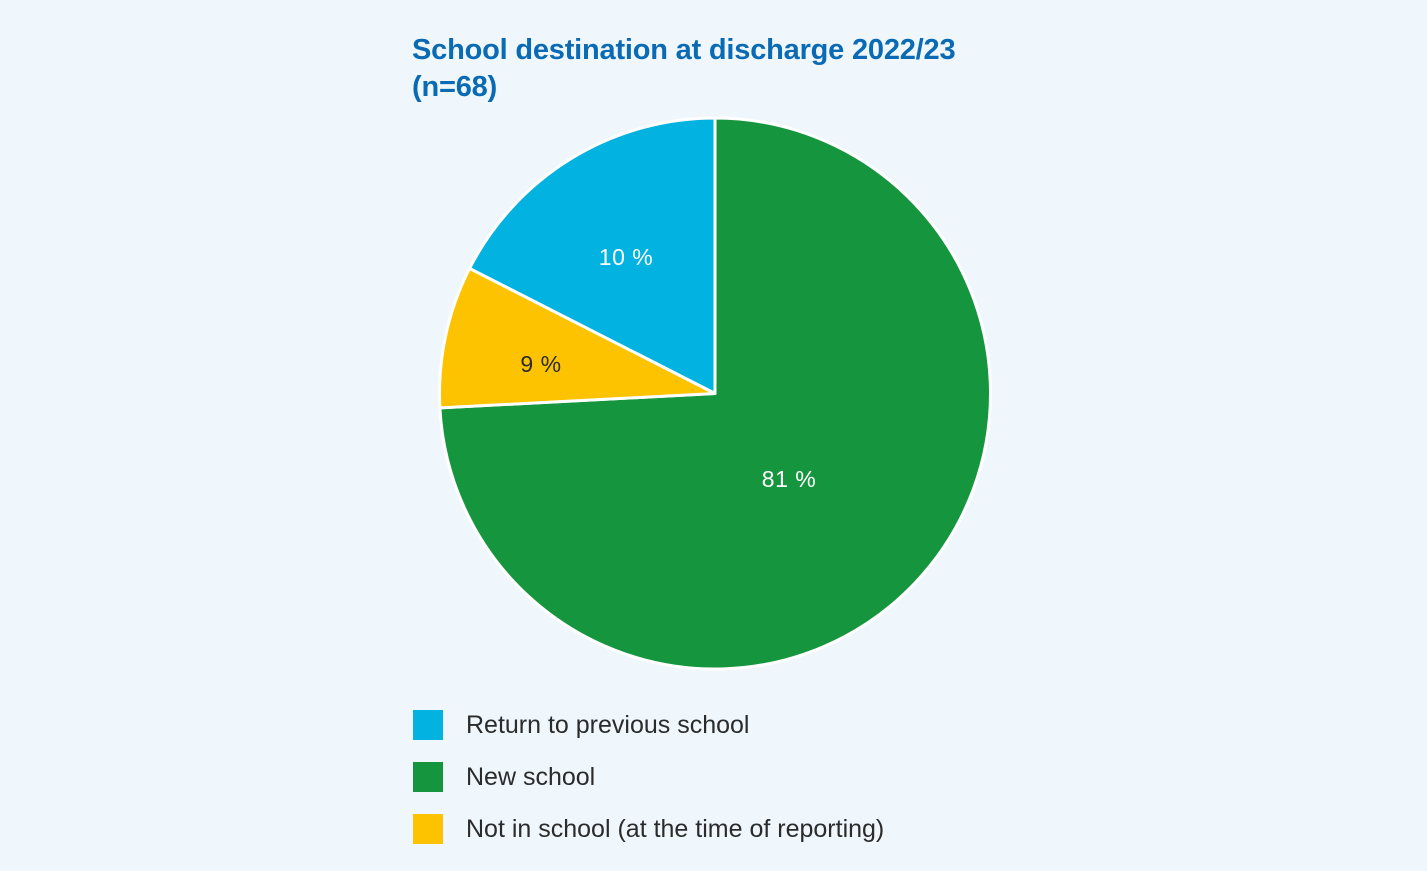 Image resolution: width=1427 pixels, height=871 pixels. What do you see at coordinates (428, 777) in the screenshot?
I see `legend-swatch-green` at bounding box center [428, 777].